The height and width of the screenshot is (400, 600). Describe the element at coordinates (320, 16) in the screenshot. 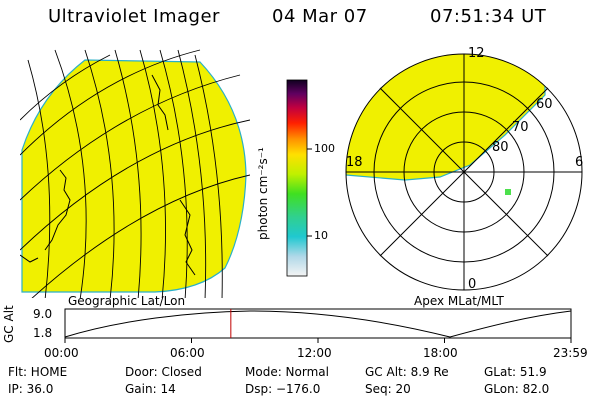

I see `observation-date: 04 Mar 07` at that location.